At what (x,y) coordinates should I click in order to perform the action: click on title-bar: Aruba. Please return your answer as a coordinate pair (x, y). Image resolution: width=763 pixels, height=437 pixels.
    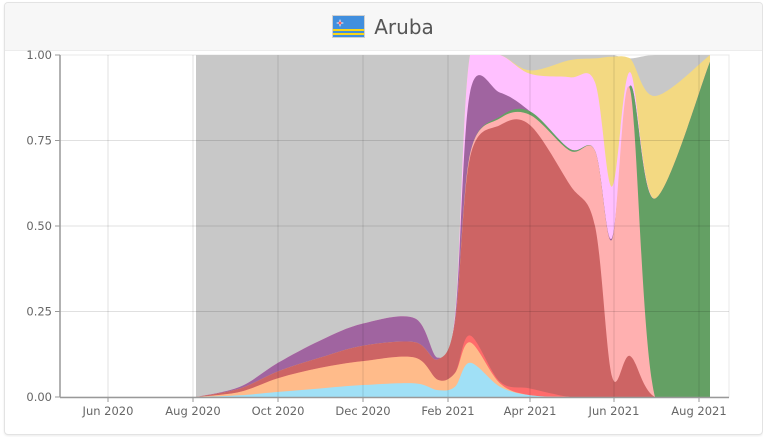
    Looking at the image, I should click on (383, 26).